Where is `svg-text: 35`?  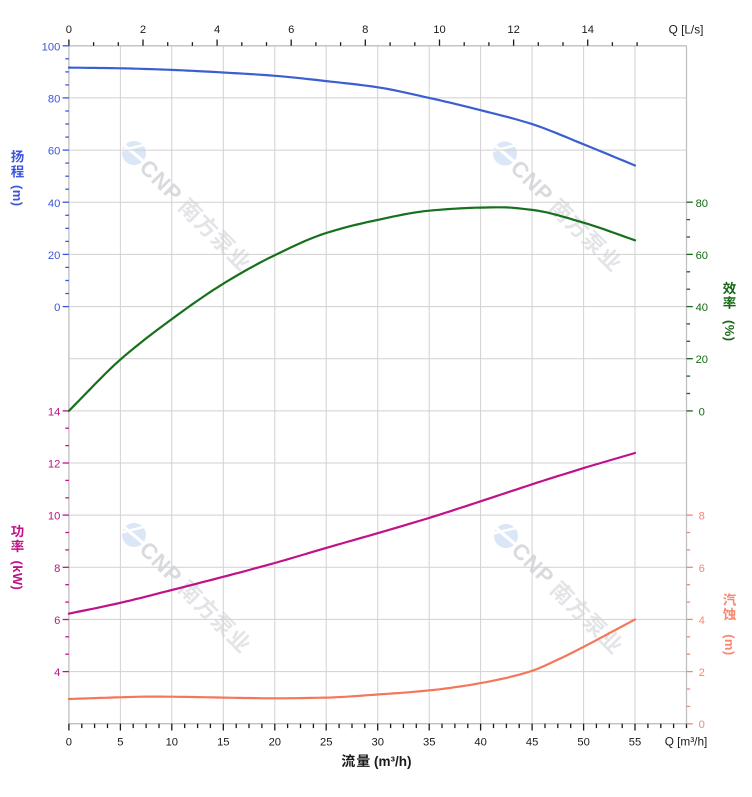
svg-text: 35 is located at coordinates (429, 743).